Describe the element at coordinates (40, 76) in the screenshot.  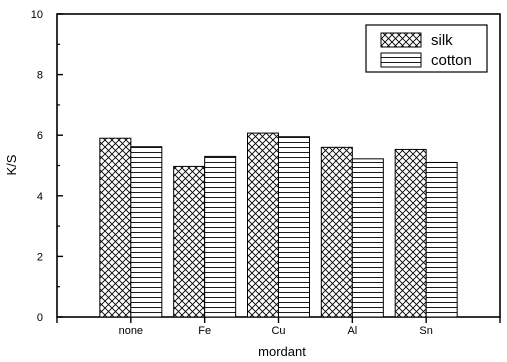
I see `y-tick-label: 8` at that location.